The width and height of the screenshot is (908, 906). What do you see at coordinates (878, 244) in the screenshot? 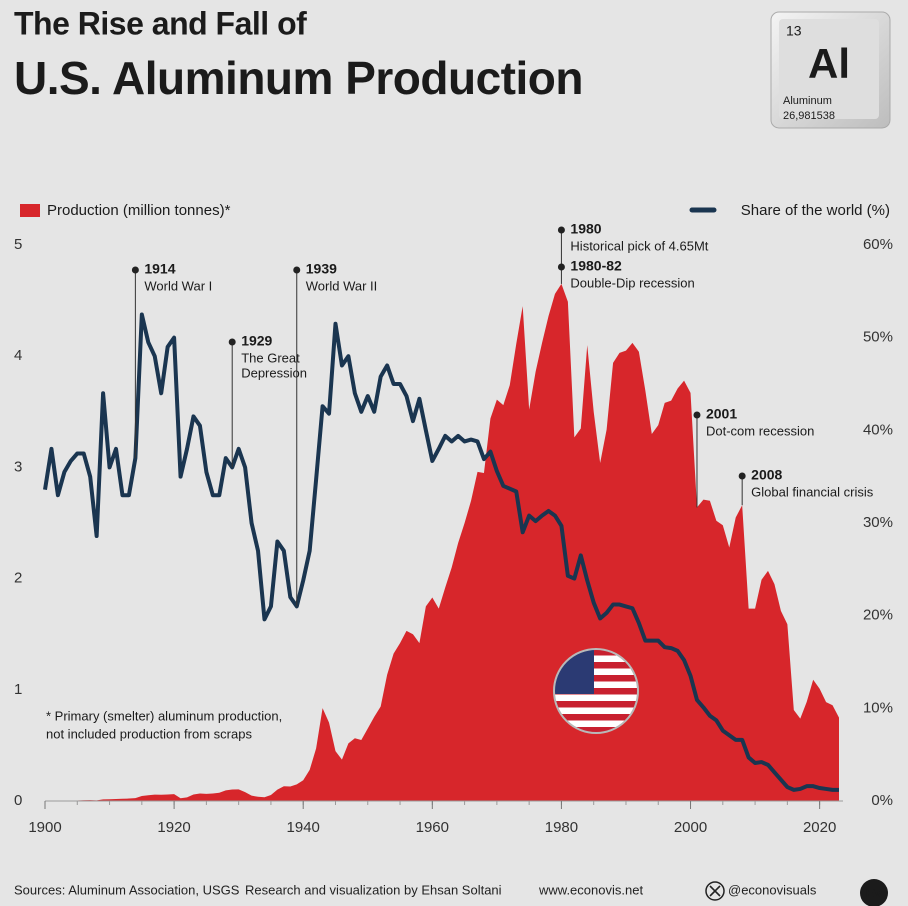
I see `y2-tick-label: 60%` at bounding box center [878, 244].